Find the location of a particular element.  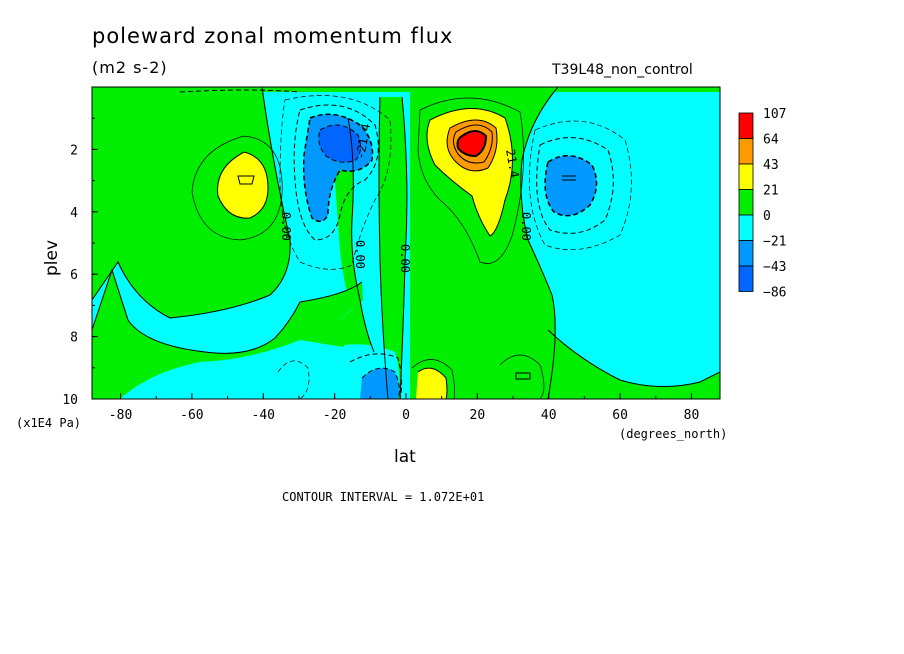

contour-neg43-lower is located at coordinates (380, 383).